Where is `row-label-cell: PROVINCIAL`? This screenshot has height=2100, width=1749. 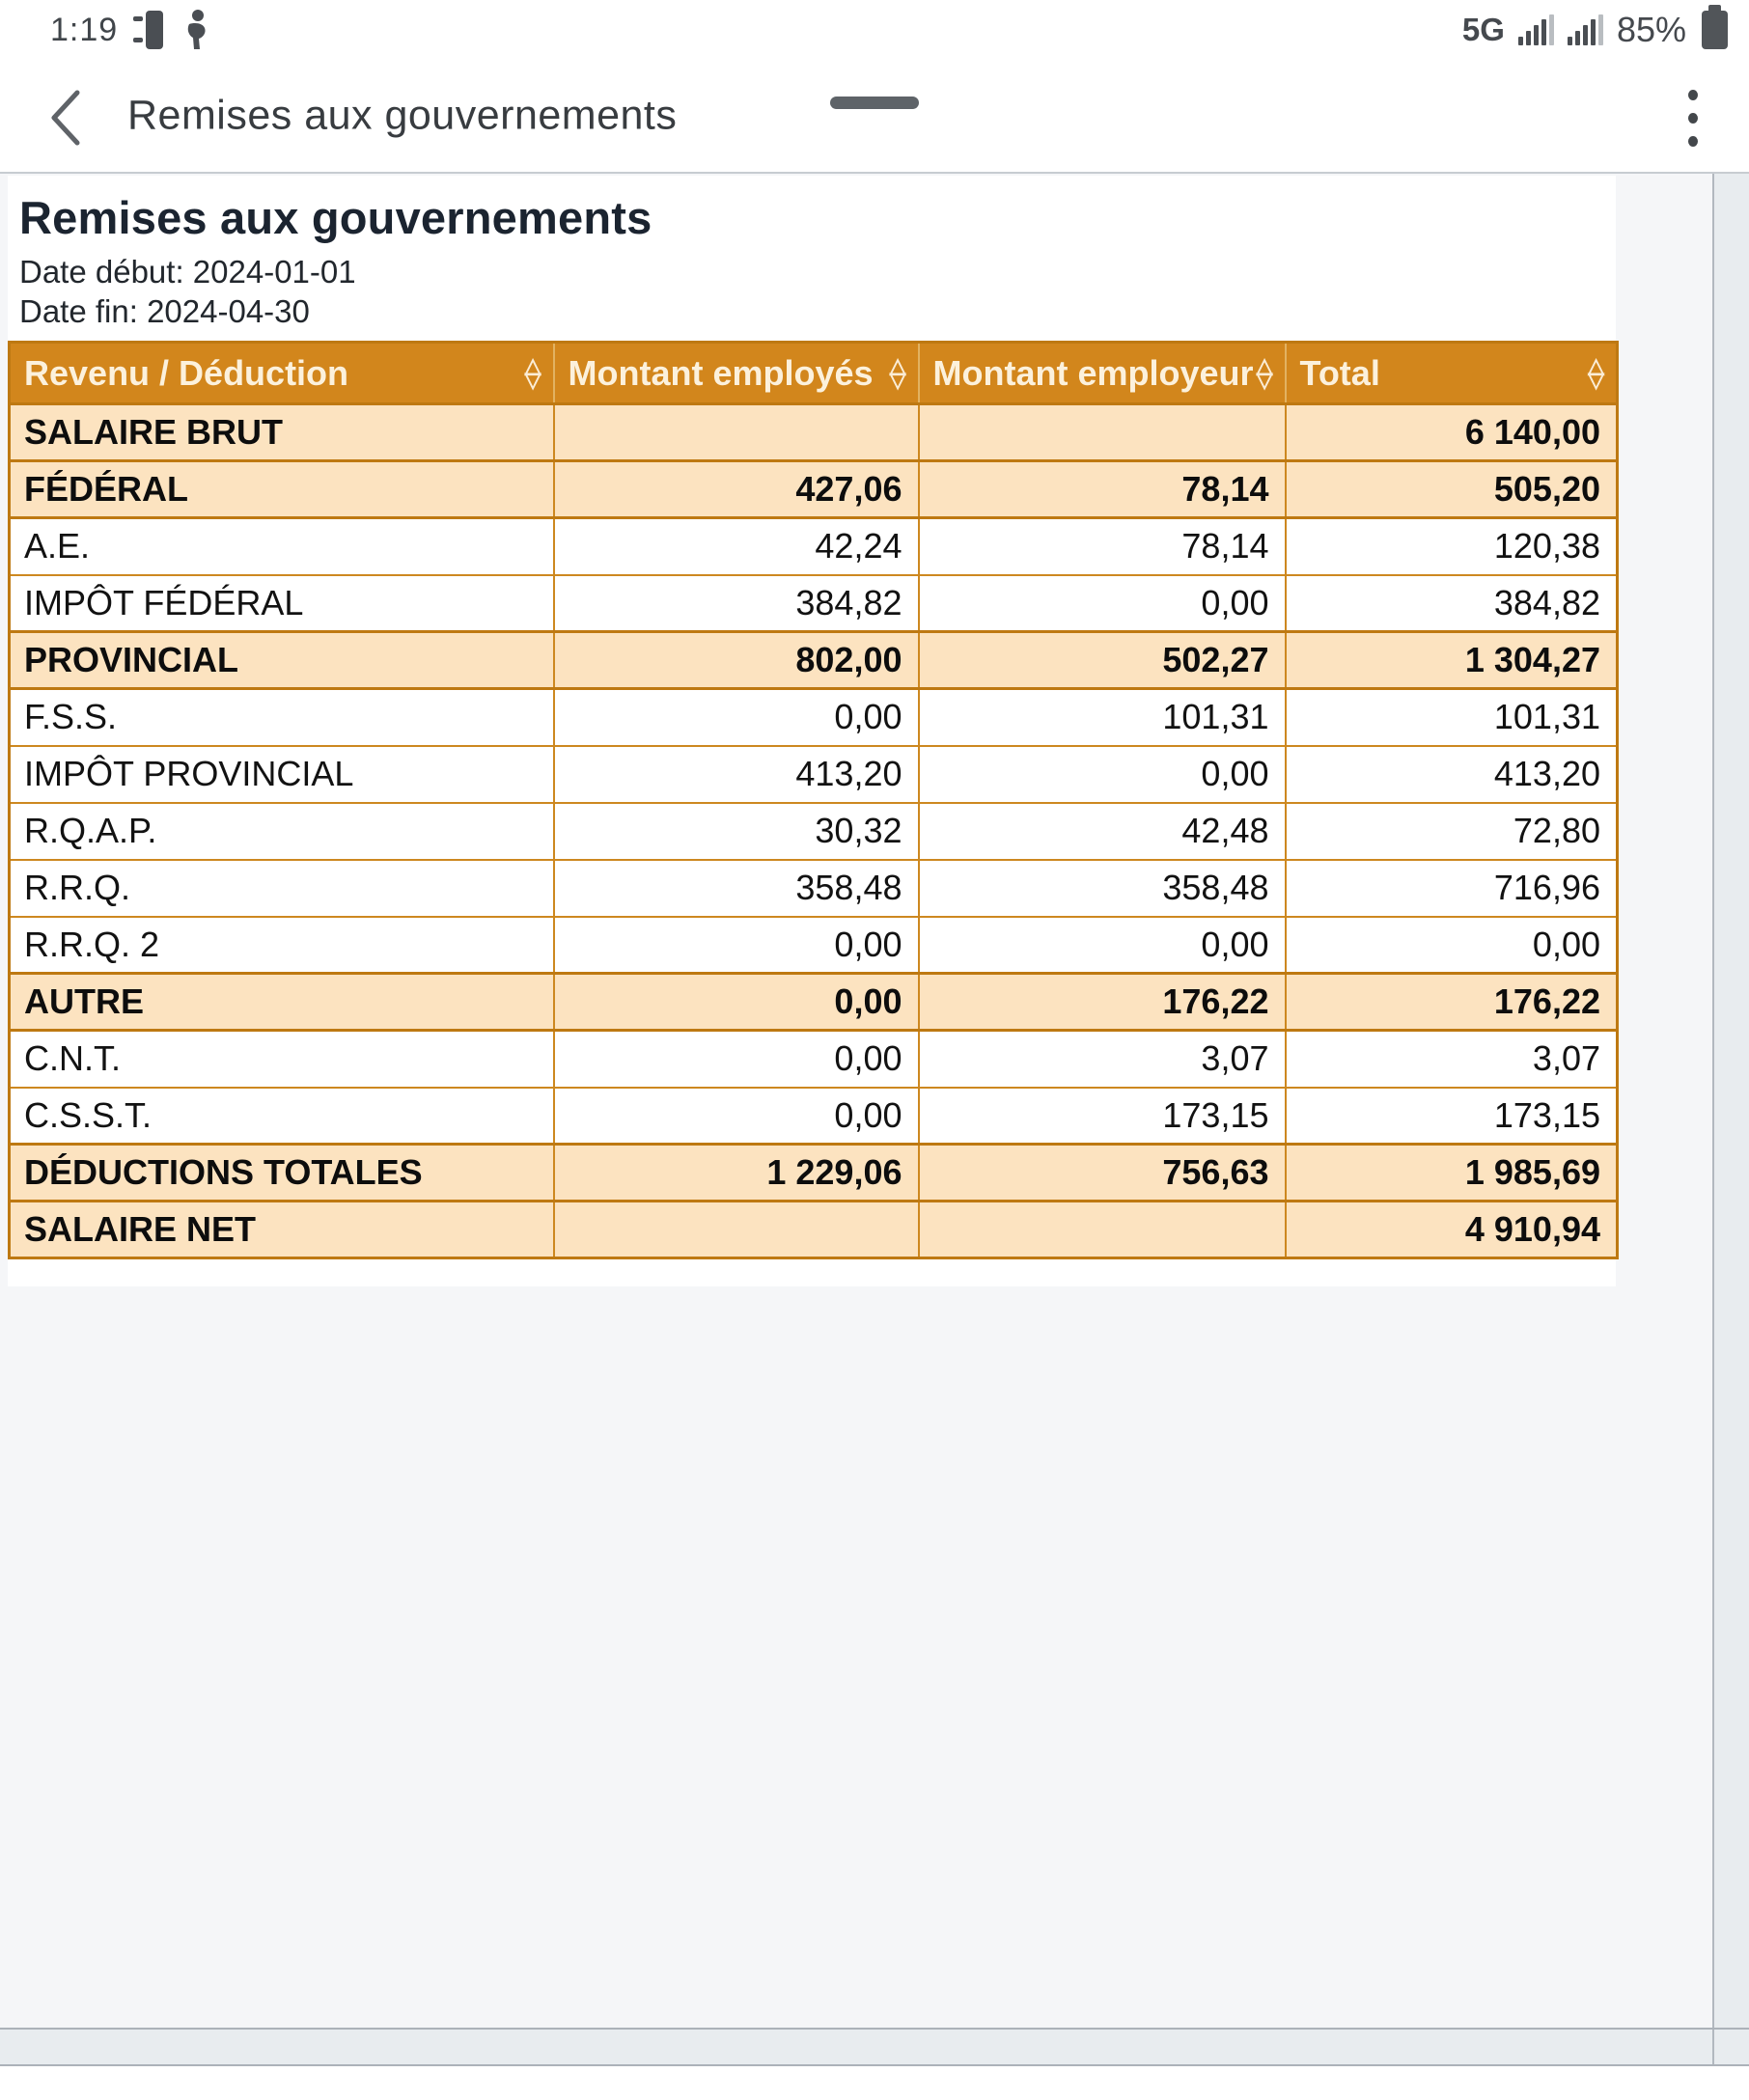
row-label-cell: PROVINCIAL is located at coordinates (282, 660).